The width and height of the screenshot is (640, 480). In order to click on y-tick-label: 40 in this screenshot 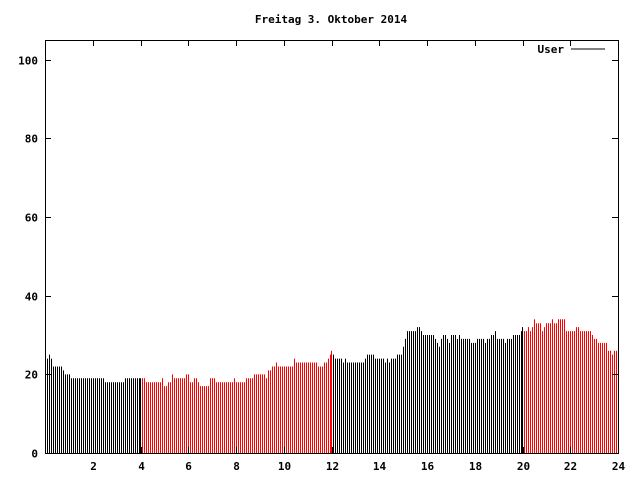, I will do `click(31, 297)`.